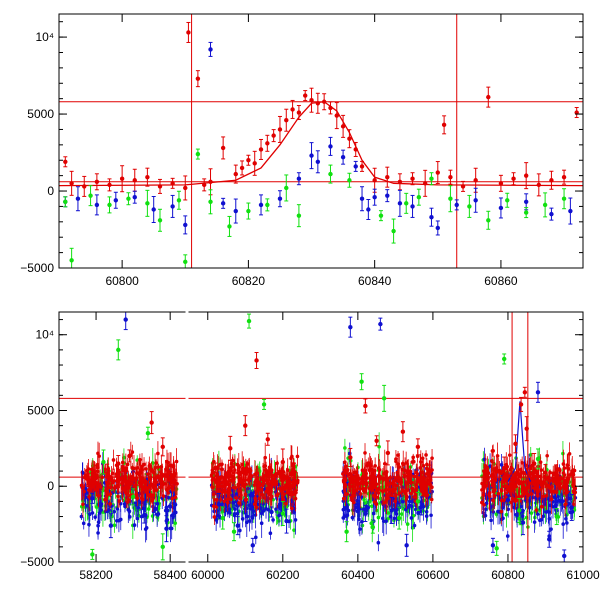 This screenshot has width=600, height=600. I want to click on xtick-label: 60860, so click(501, 281).